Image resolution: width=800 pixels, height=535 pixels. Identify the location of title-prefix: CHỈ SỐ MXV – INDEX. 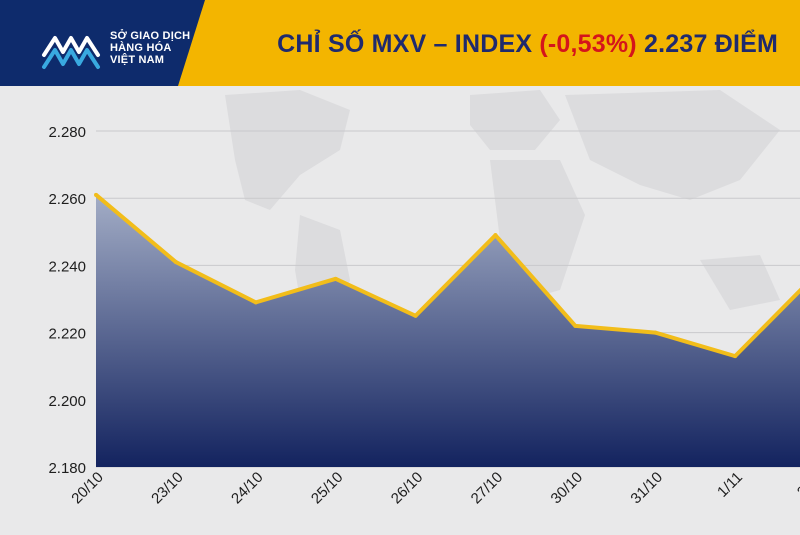
(405, 44).